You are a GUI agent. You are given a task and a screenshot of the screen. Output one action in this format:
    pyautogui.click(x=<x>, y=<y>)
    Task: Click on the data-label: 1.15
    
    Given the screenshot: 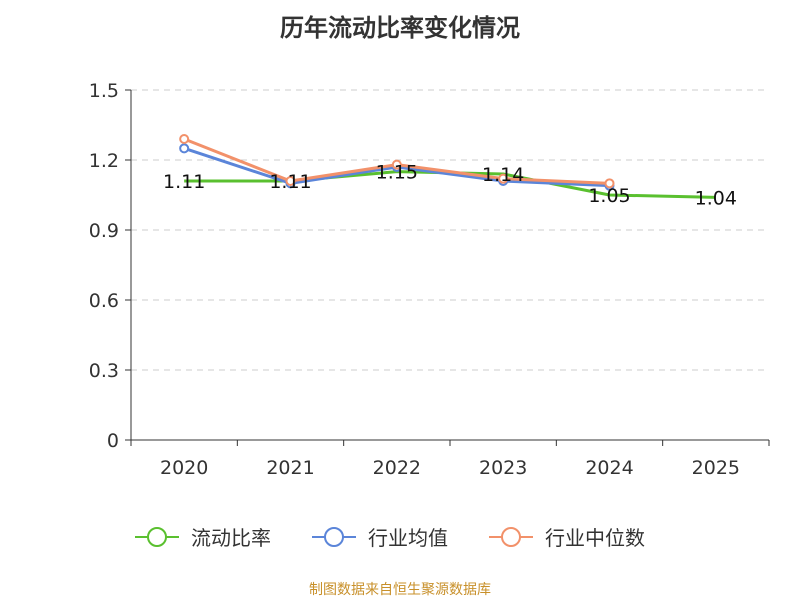 What is the action you would take?
    pyautogui.click(x=397, y=173)
    